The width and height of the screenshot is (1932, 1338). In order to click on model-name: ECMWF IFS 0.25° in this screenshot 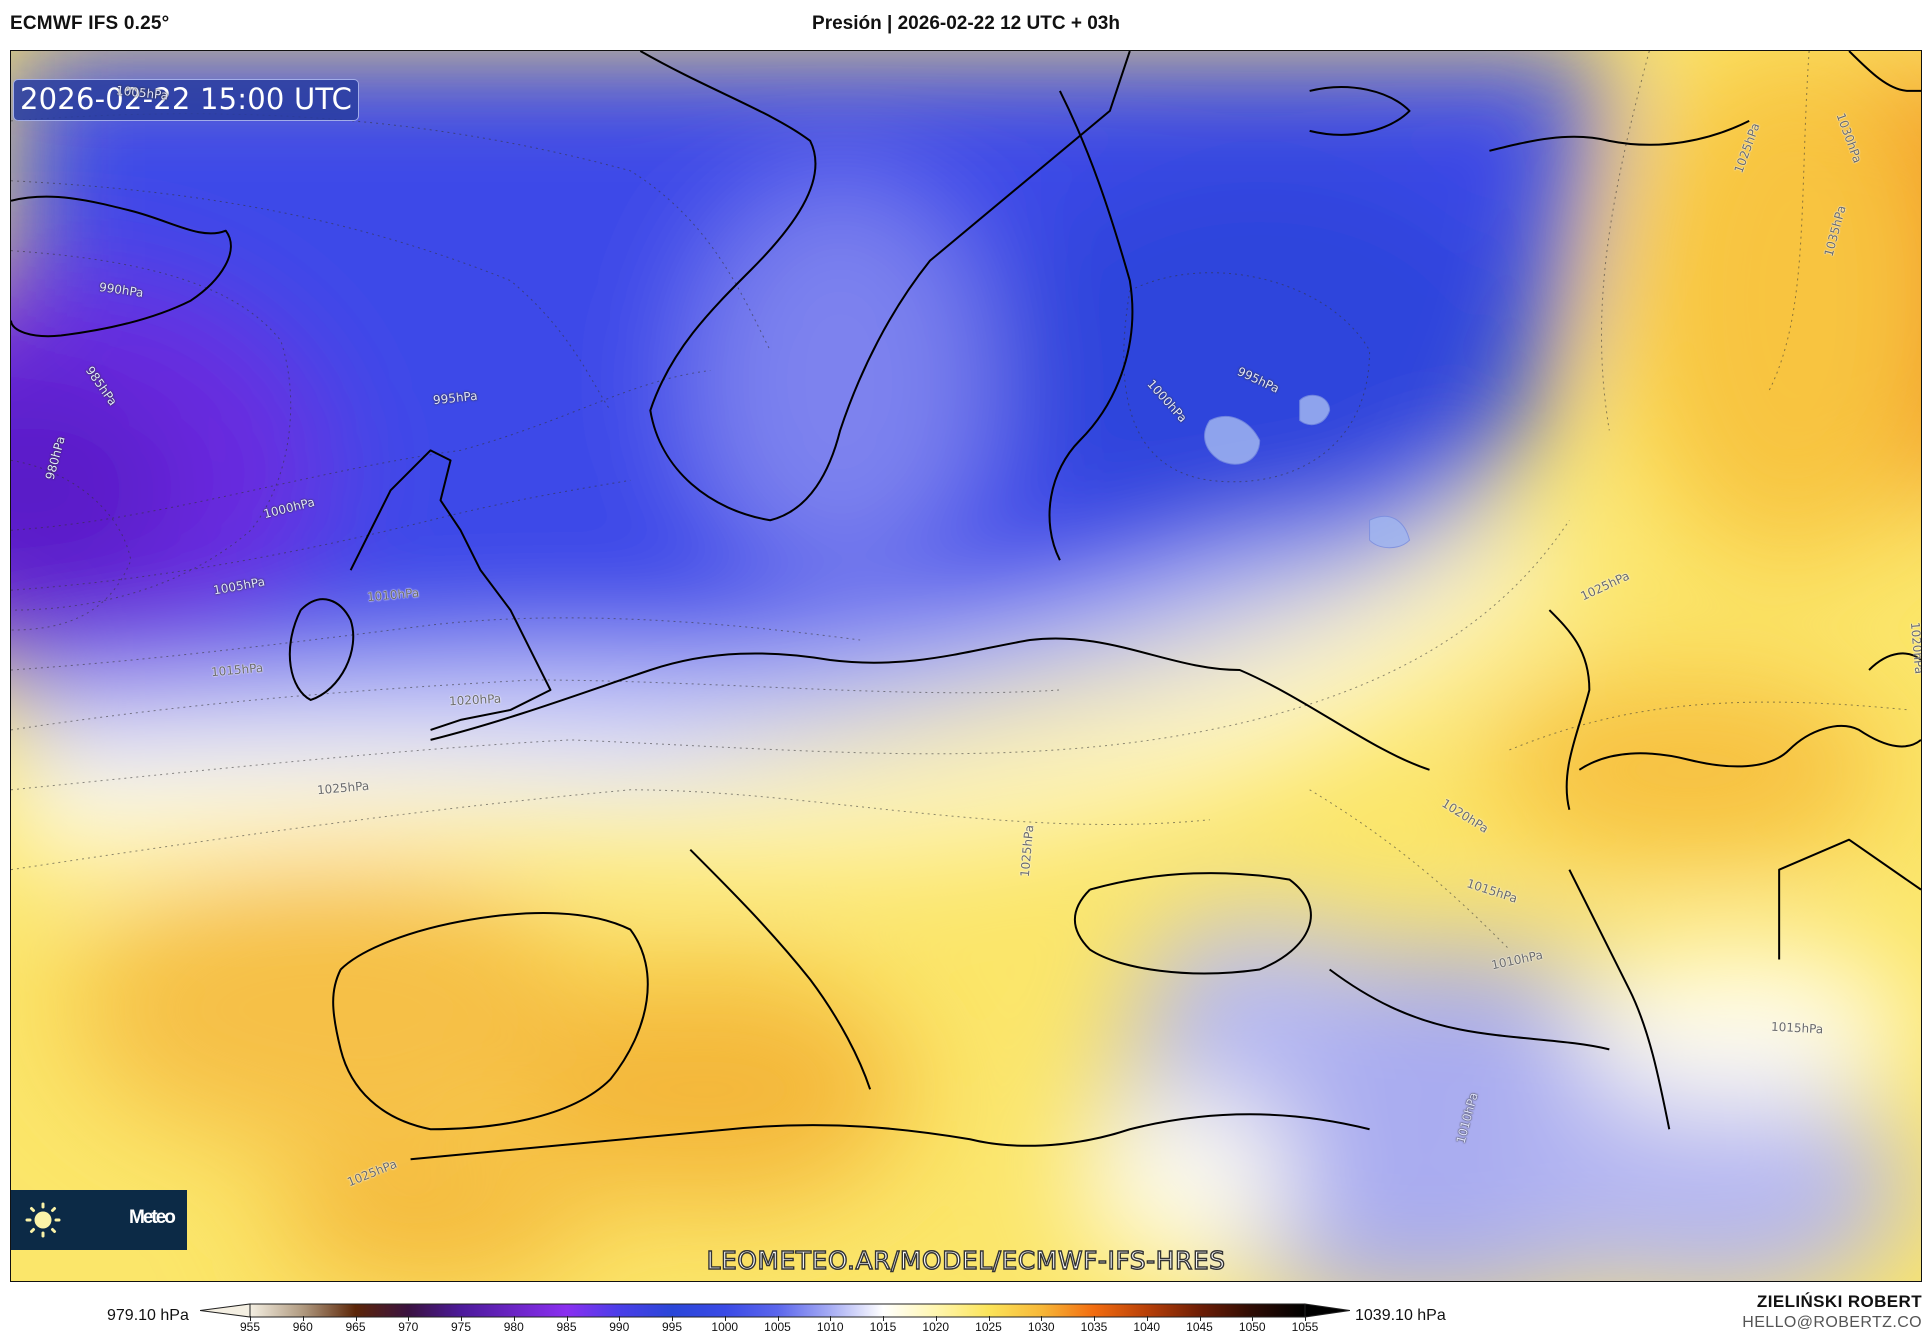, I will do `click(90, 23)`.